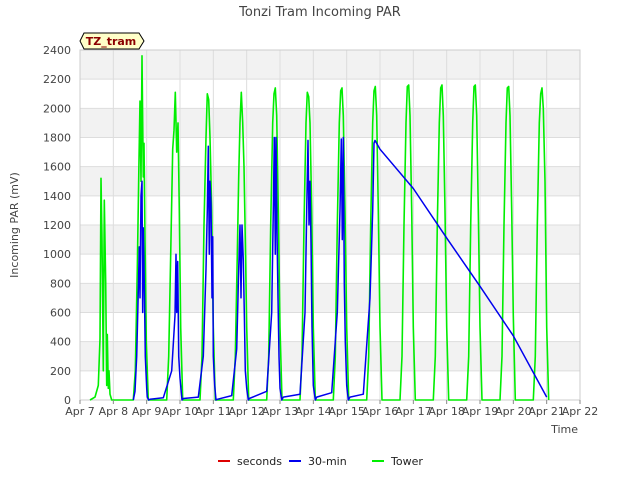  What do you see at coordinates (57, 196) in the screenshot?
I see `y-tick-label: 1400` at bounding box center [57, 196].